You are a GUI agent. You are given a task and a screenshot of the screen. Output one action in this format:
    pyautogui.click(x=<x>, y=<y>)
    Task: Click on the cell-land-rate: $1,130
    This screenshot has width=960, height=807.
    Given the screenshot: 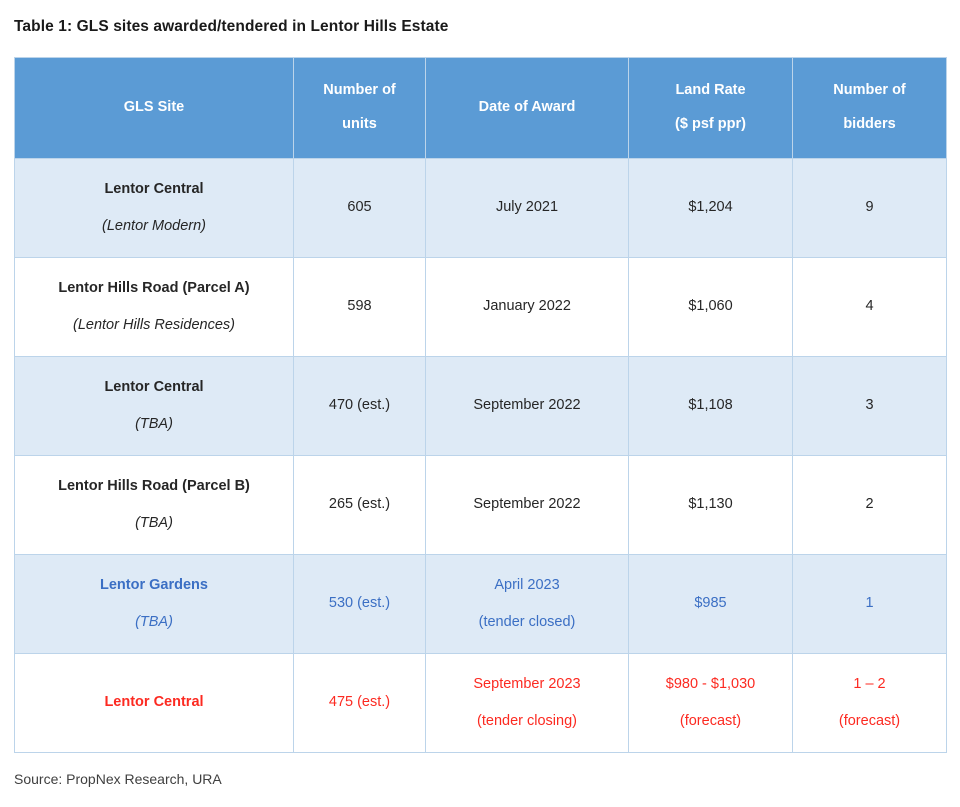 What is the action you would take?
    pyautogui.click(x=710, y=505)
    